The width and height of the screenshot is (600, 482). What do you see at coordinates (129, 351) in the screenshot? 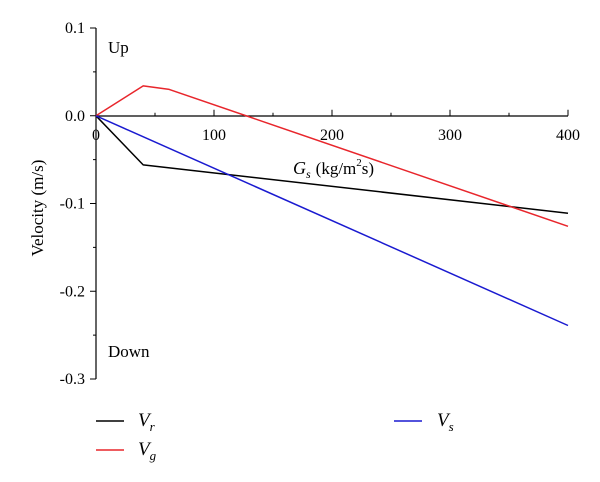
I see `annotation-down: Down` at bounding box center [129, 351].